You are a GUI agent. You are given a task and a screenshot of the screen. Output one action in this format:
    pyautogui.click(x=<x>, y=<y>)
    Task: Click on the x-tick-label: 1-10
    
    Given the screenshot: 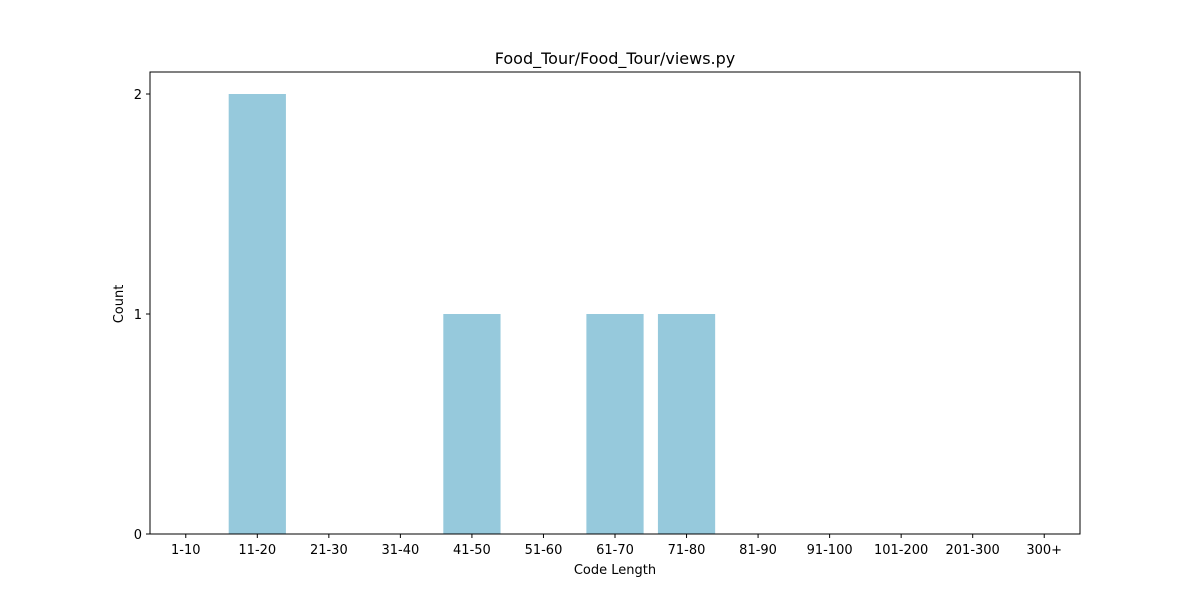 What is the action you would take?
    pyautogui.click(x=186, y=550)
    